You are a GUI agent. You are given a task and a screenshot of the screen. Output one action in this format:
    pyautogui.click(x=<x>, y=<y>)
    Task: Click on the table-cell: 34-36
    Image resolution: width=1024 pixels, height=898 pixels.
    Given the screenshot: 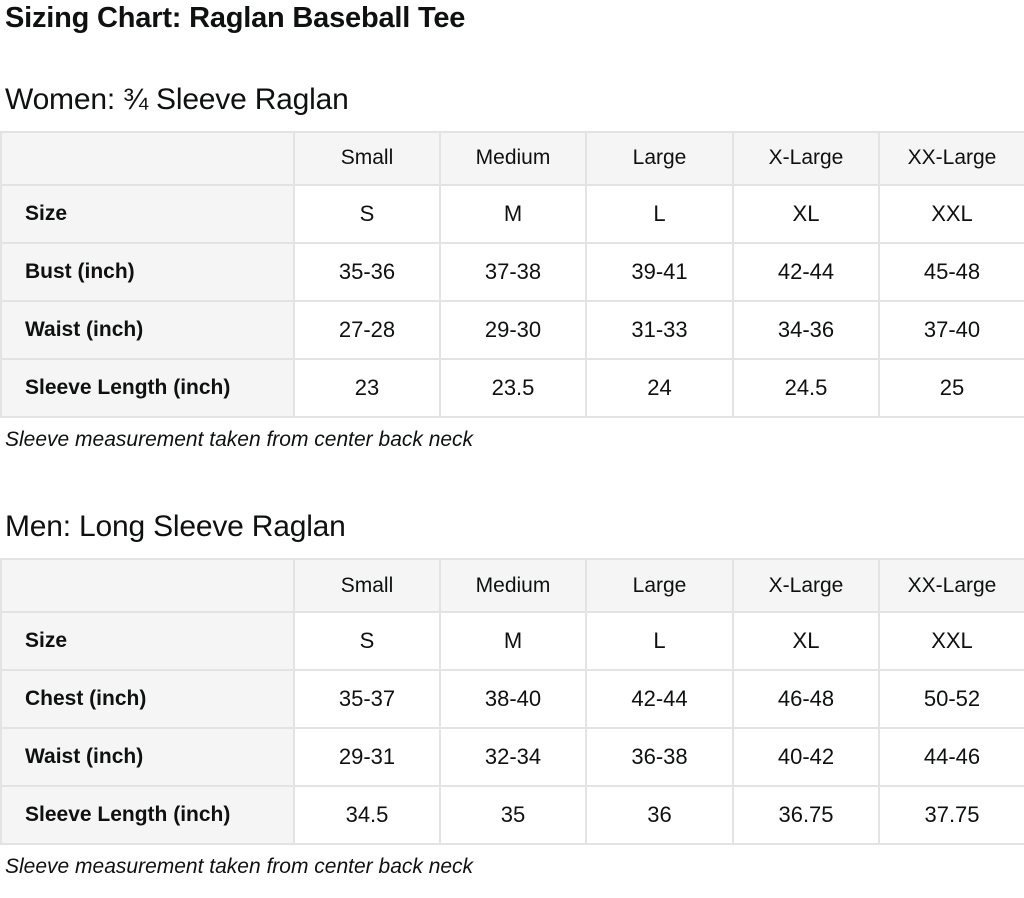 What is the action you would take?
    pyautogui.click(x=806, y=329)
    